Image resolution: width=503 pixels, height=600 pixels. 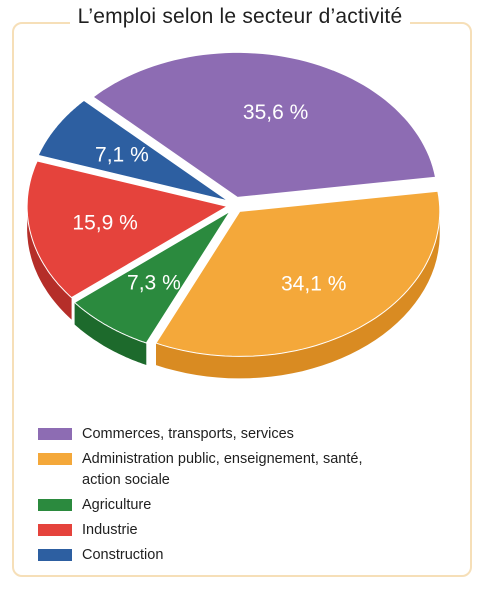 I want to click on slice-value-label: 7,1 %, so click(x=122, y=155).